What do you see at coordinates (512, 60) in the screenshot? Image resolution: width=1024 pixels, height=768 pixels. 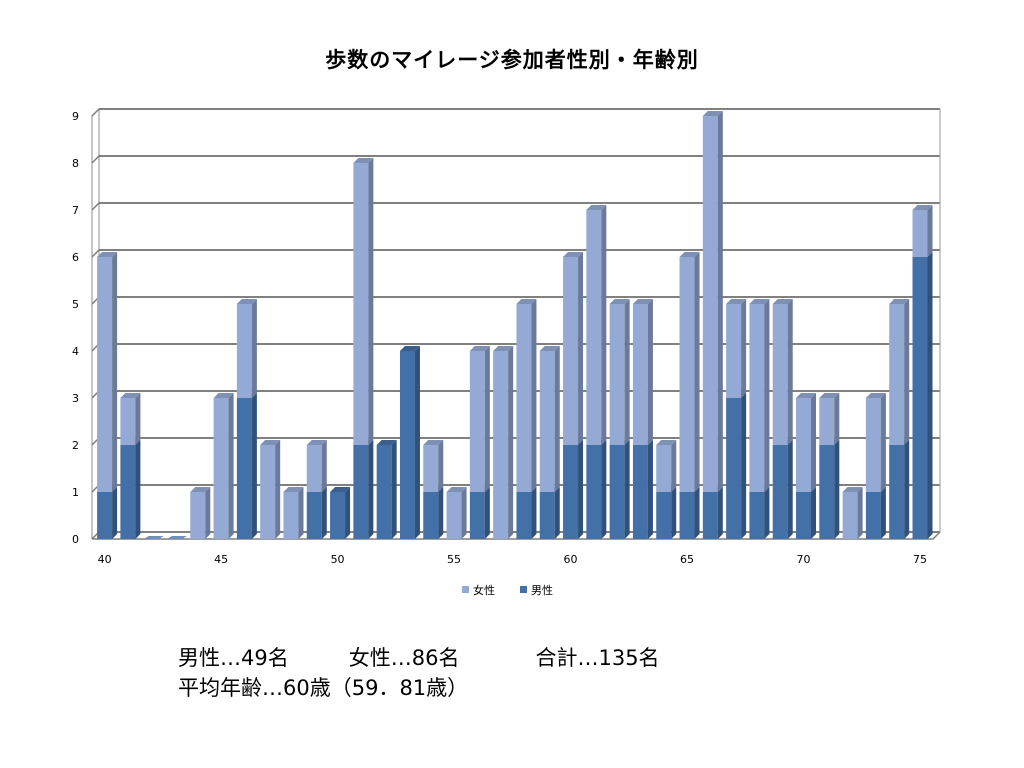 I see `chart-title: 歩数のマイレージ参加者性別・年齢別` at bounding box center [512, 60].